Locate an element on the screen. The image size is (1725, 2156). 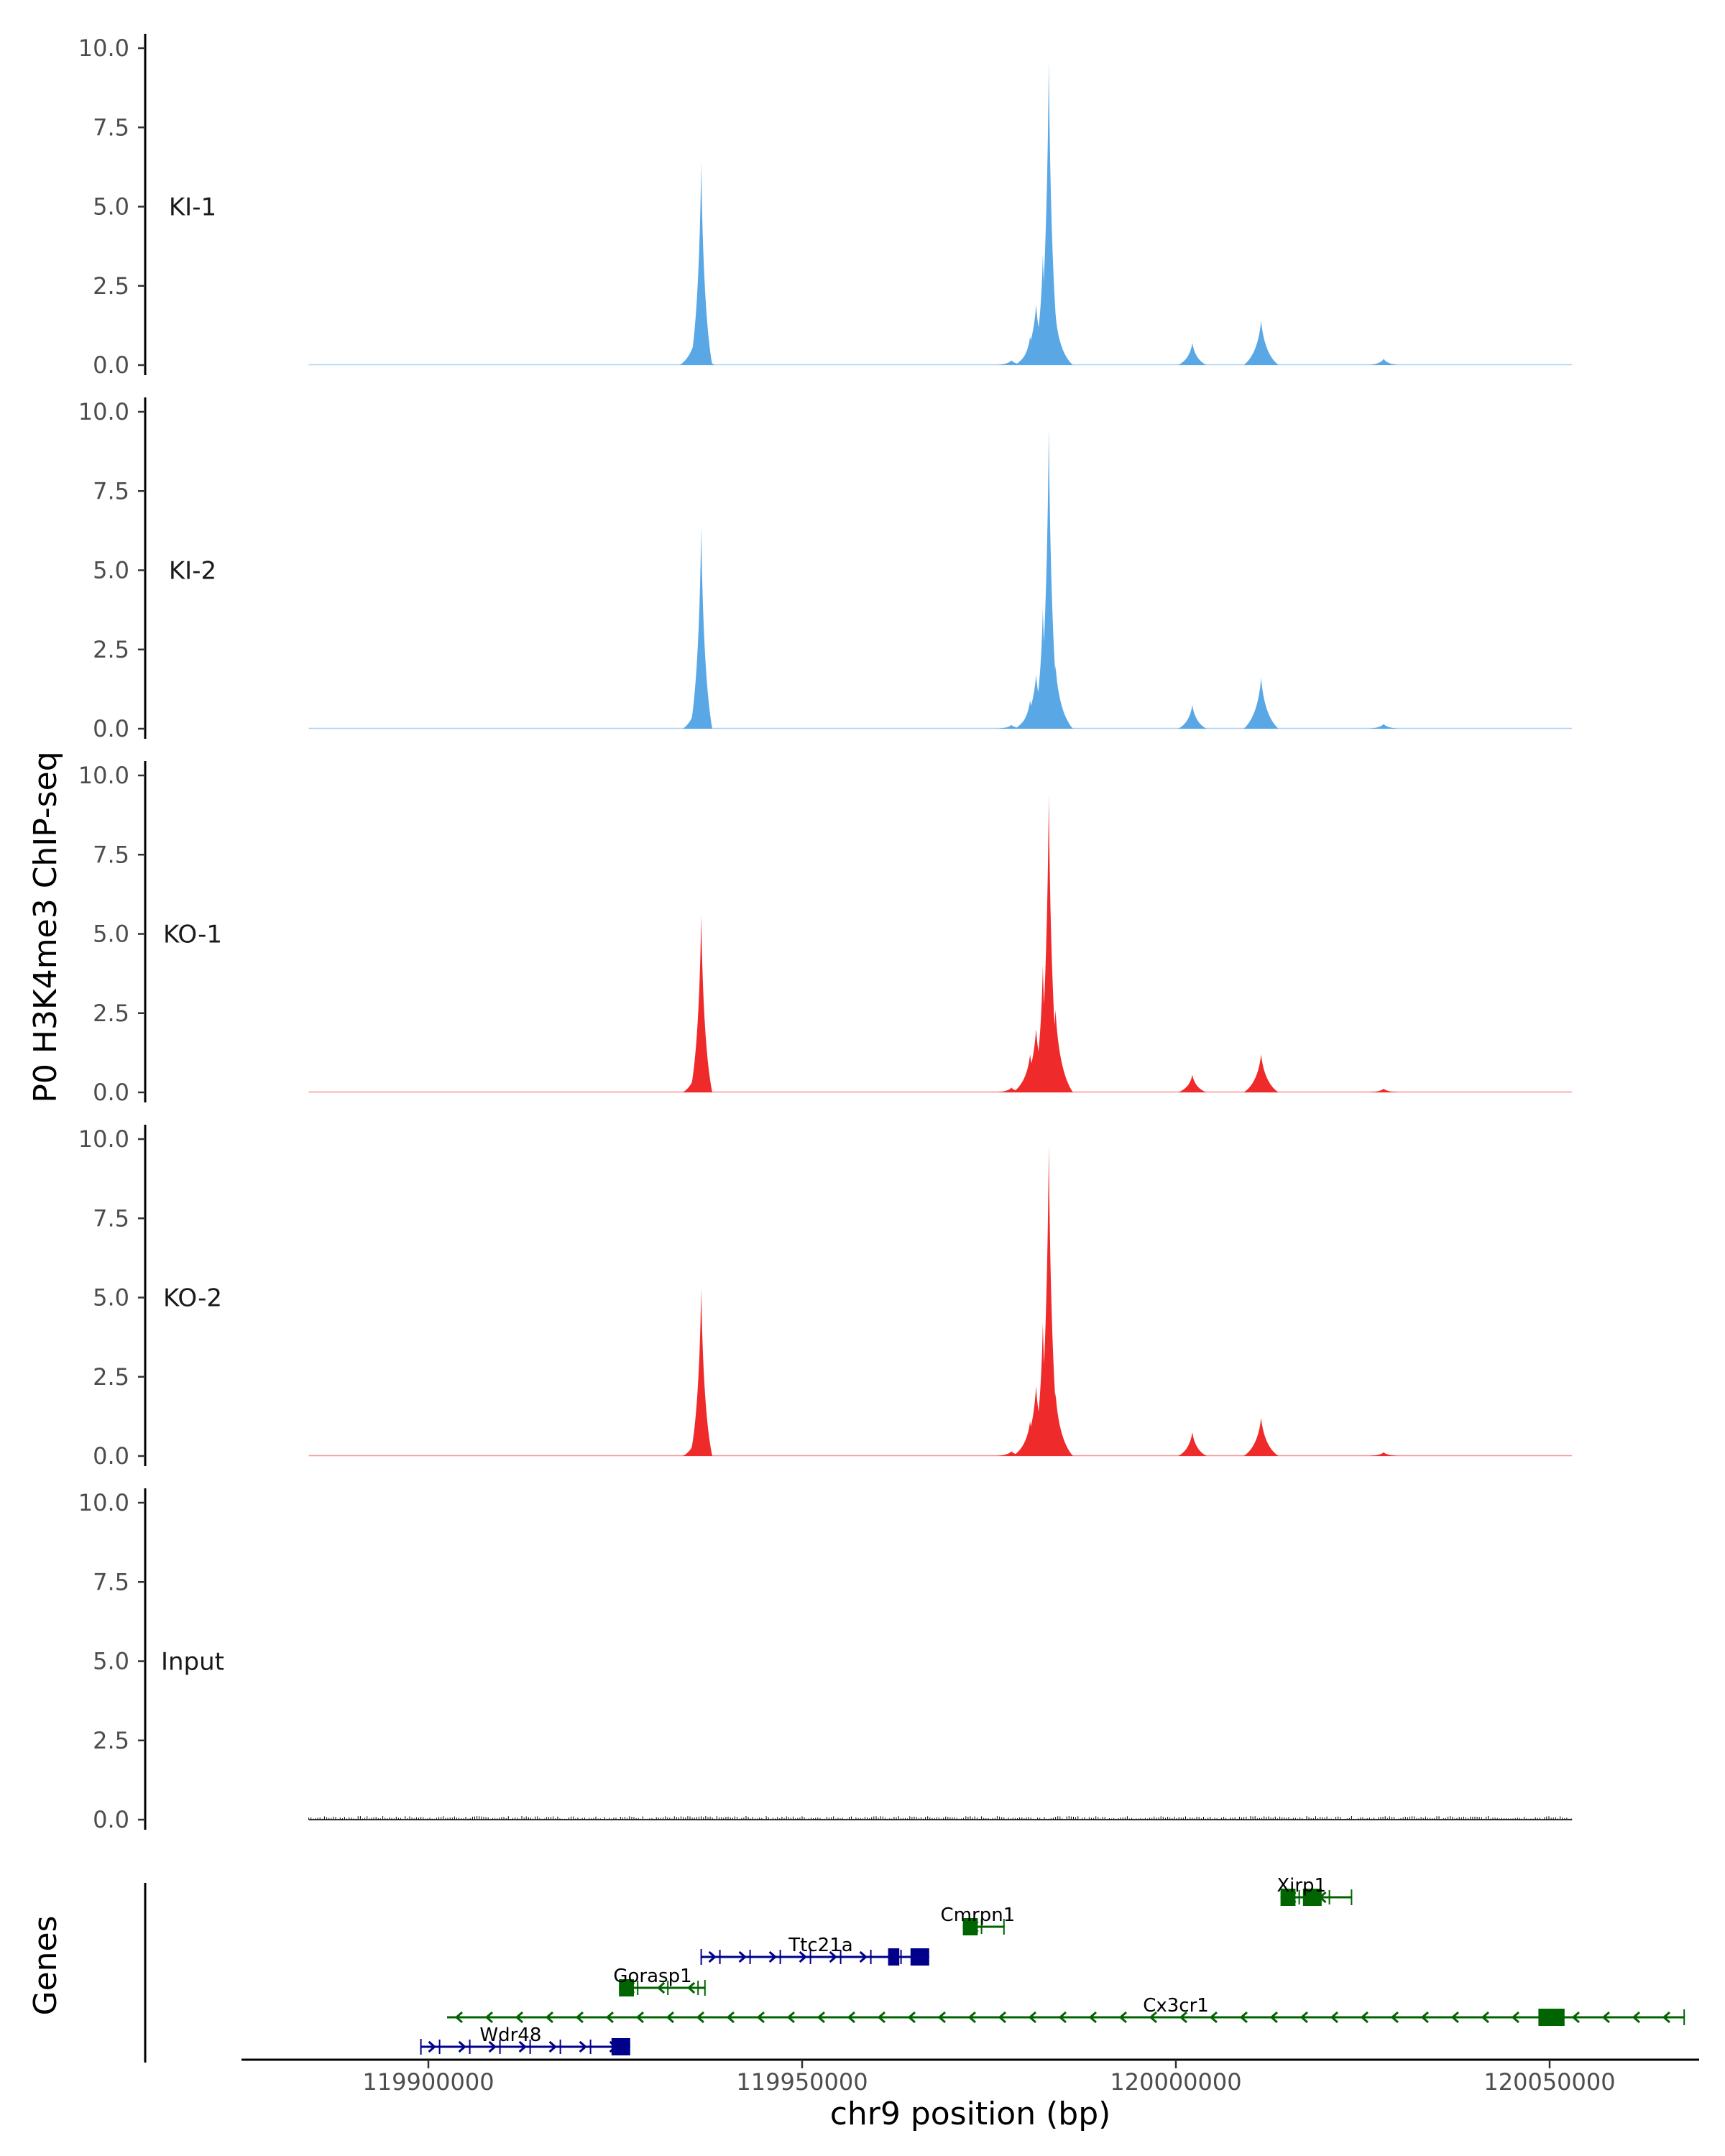
gene-label: Ttc21a is located at coordinates (820, 1945).